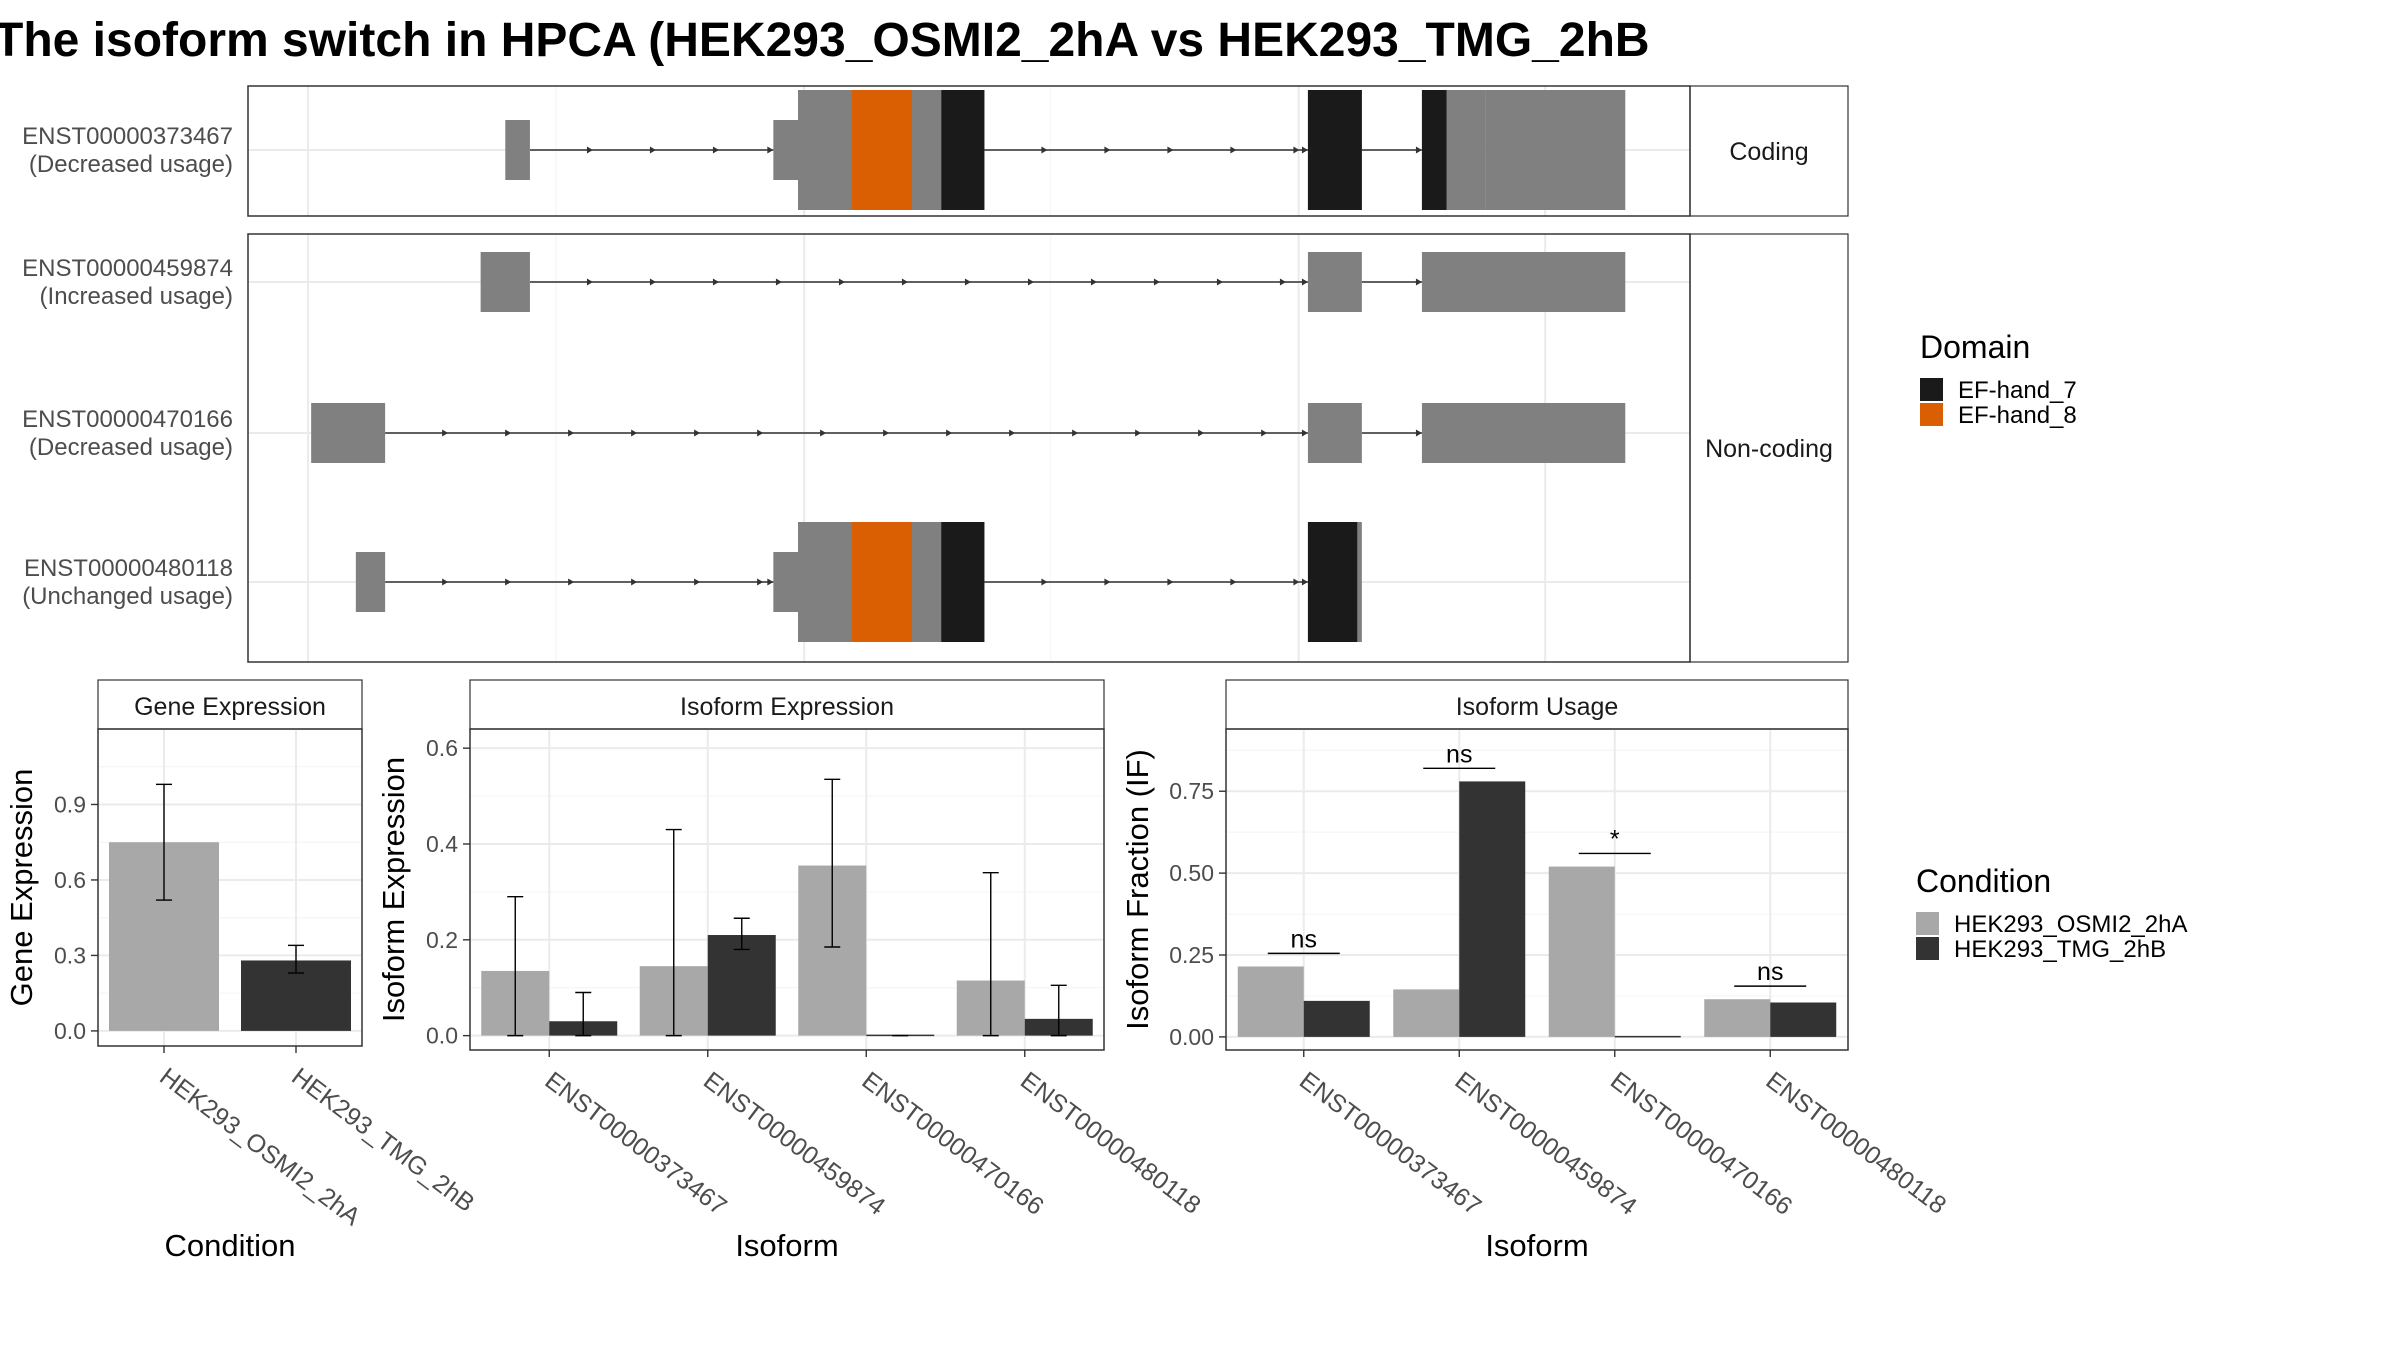 The height and width of the screenshot is (1350, 2400). Describe the element at coordinates (1927, 948) in the screenshot. I see `legend-condition-swatch` at that location.